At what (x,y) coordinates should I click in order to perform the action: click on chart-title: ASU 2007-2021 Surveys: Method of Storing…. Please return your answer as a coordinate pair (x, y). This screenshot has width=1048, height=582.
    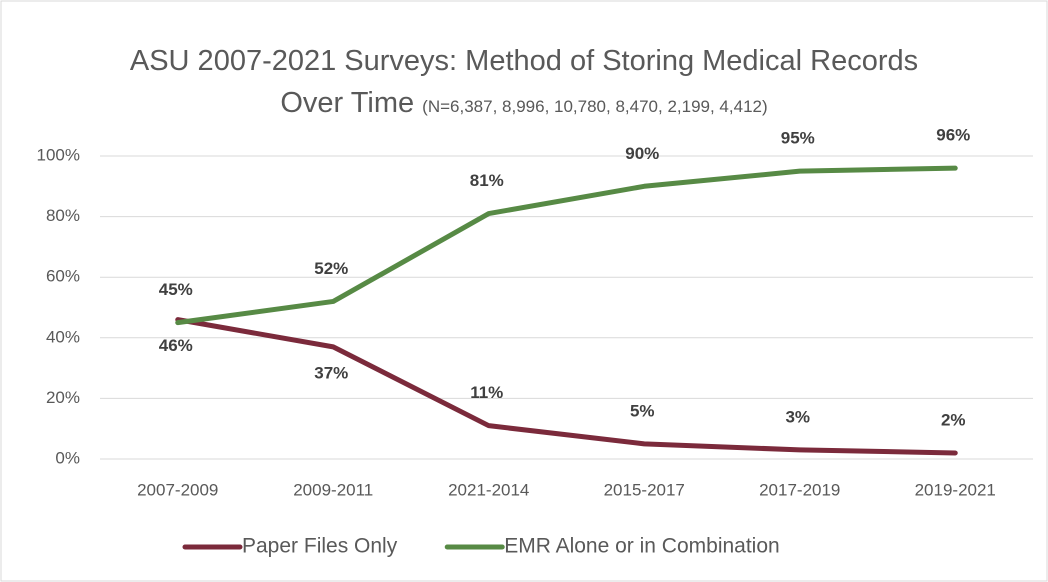
    Looking at the image, I should click on (524, 82).